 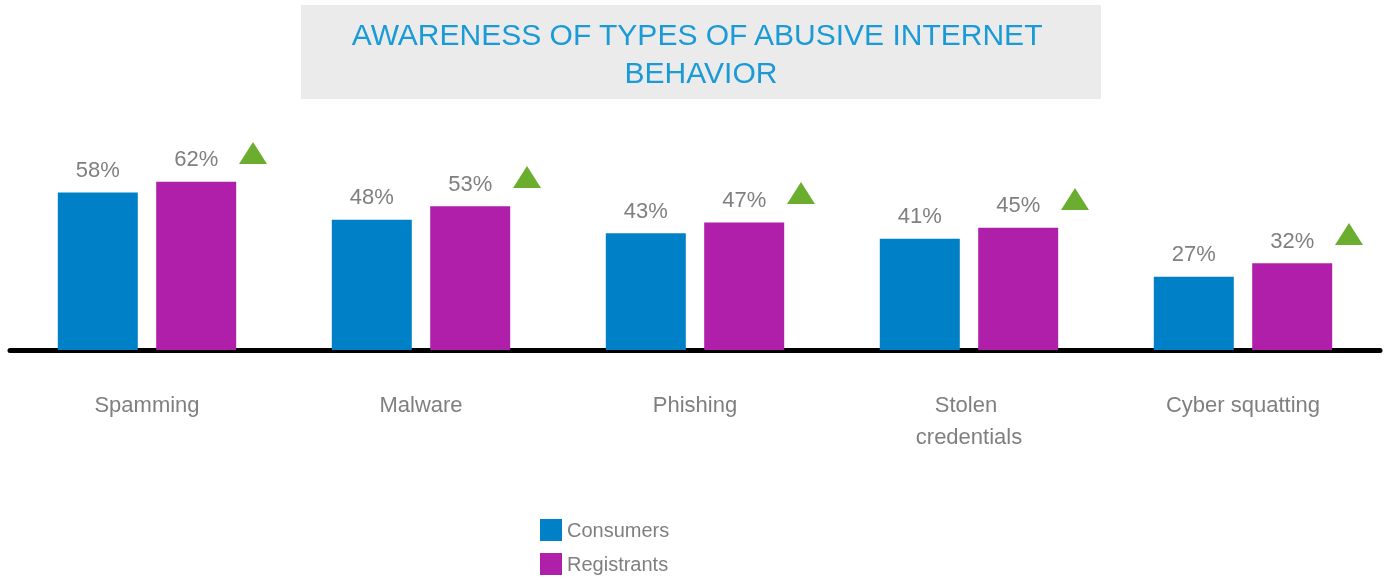 I want to click on chart-title: AWARENESS OF TYPES OF ABUSIVE INTERNET BEHAVIOR, so click(x=701, y=53).